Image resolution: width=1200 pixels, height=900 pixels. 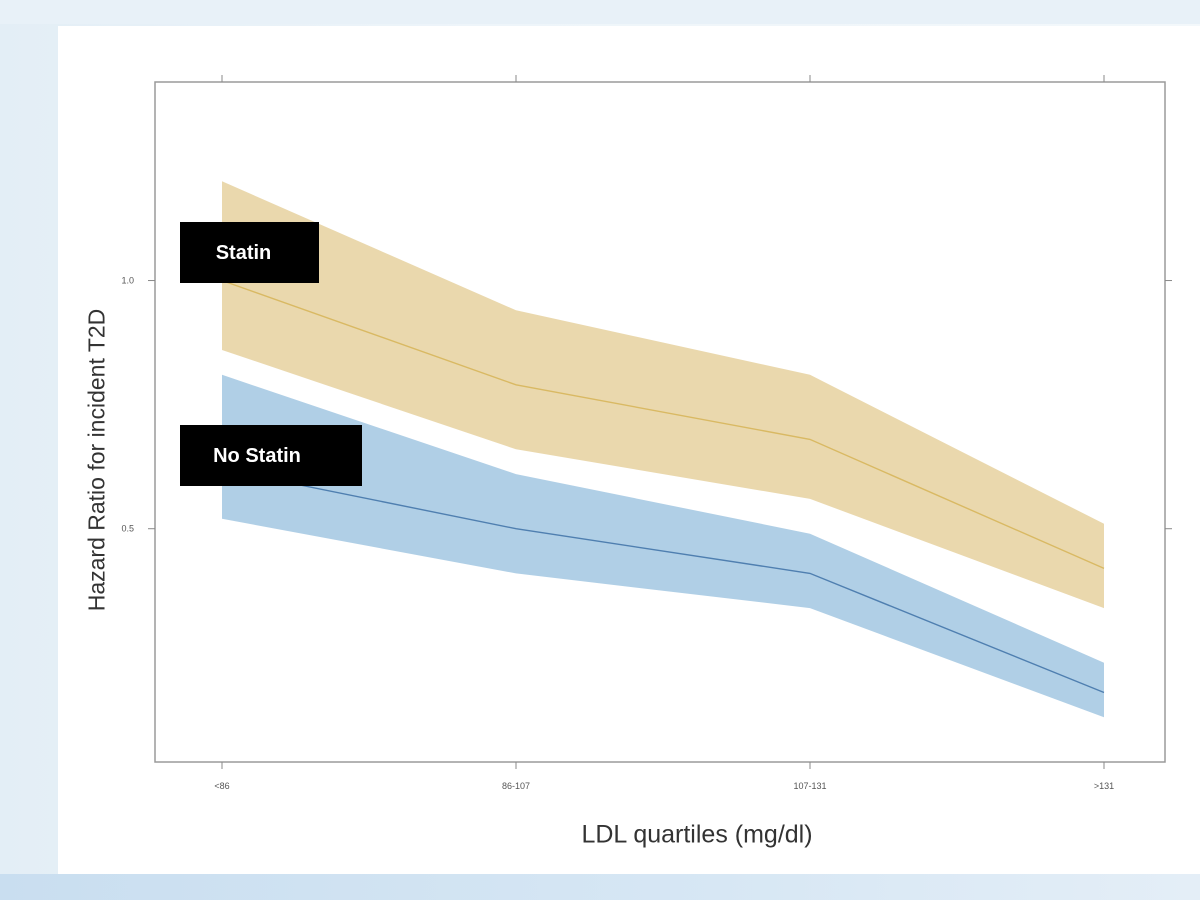 I want to click on slide-top-strip, so click(x=600, y=12).